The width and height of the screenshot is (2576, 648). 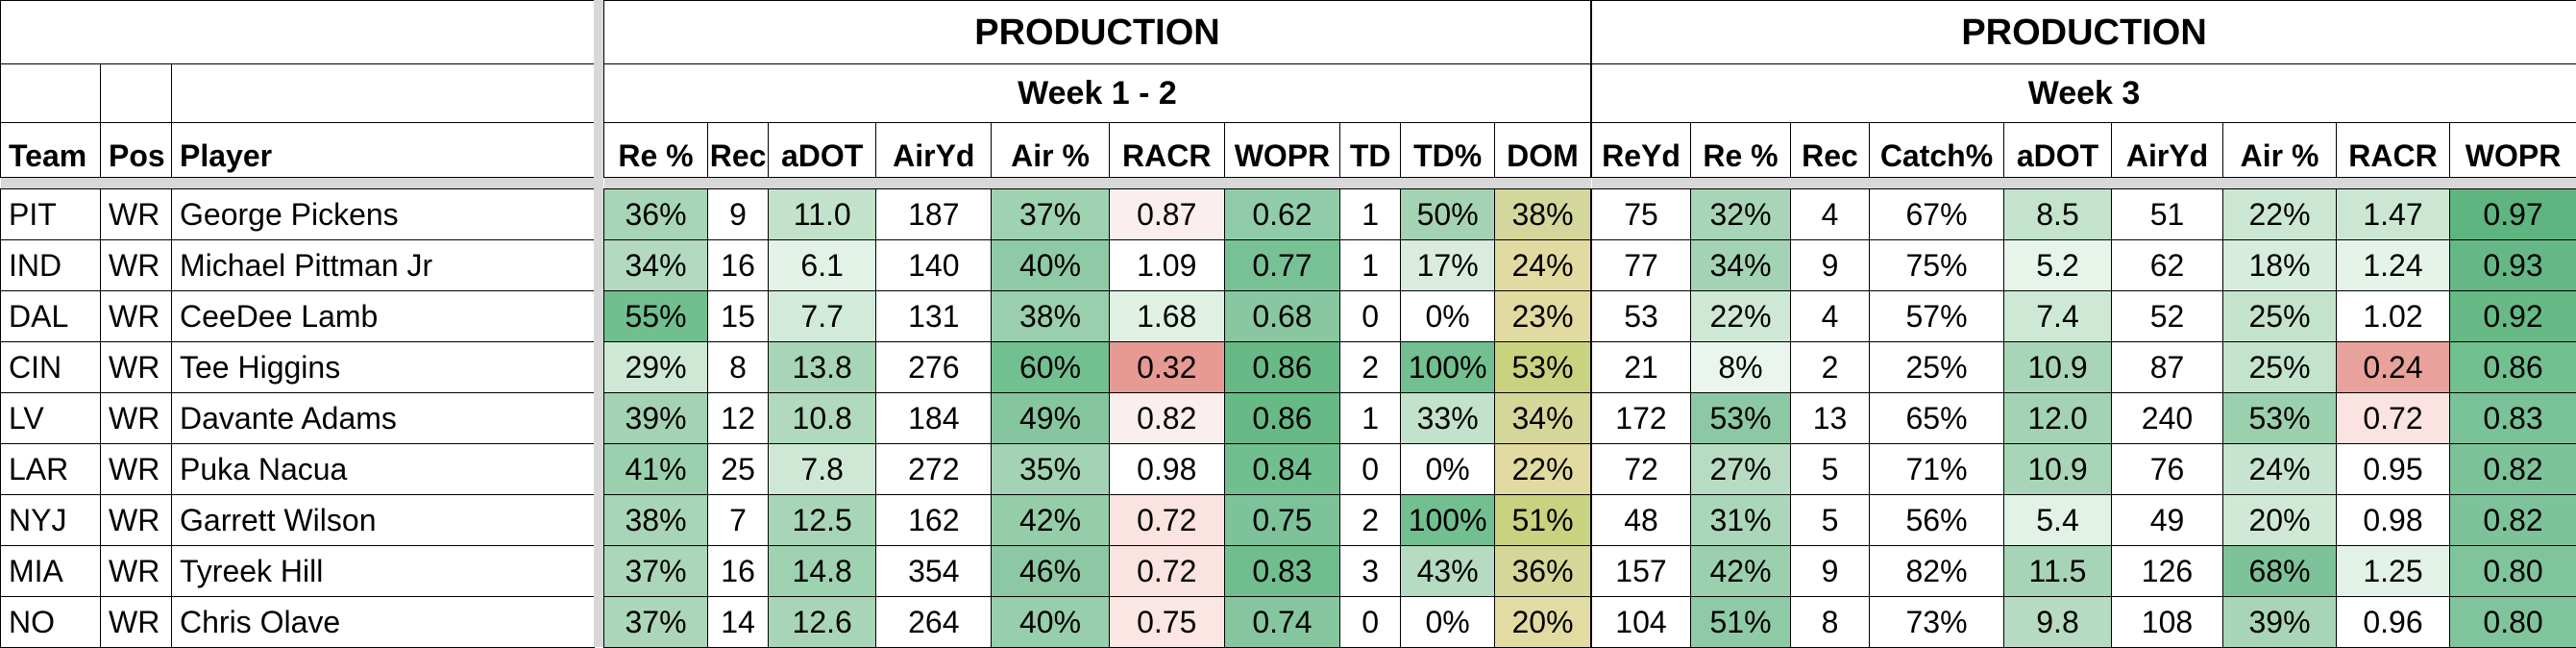 What do you see at coordinates (2280, 622) in the screenshot?
I see `data-cell: 39%` at bounding box center [2280, 622].